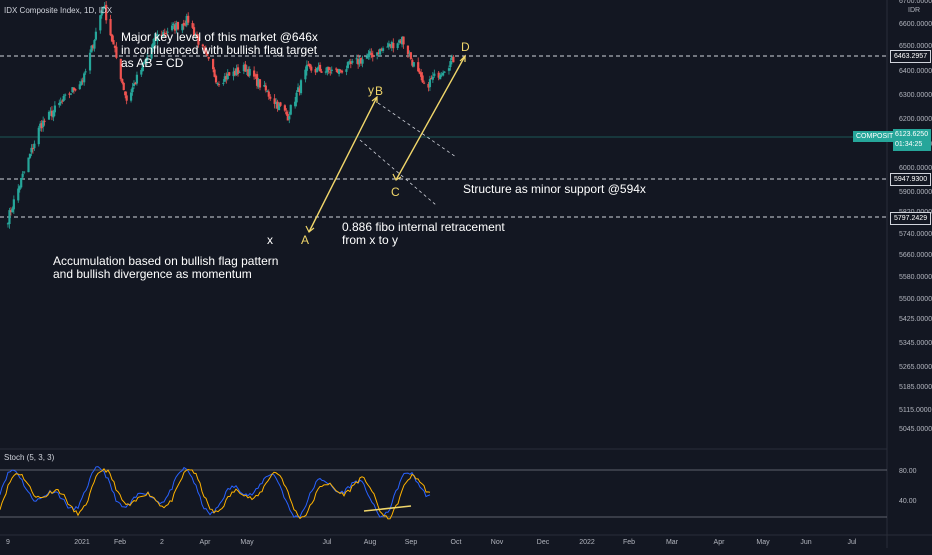 The width and height of the screenshot is (932, 555). Describe the element at coordinates (417, 130) in the screenshot. I see `flag-channel-upper` at that location.